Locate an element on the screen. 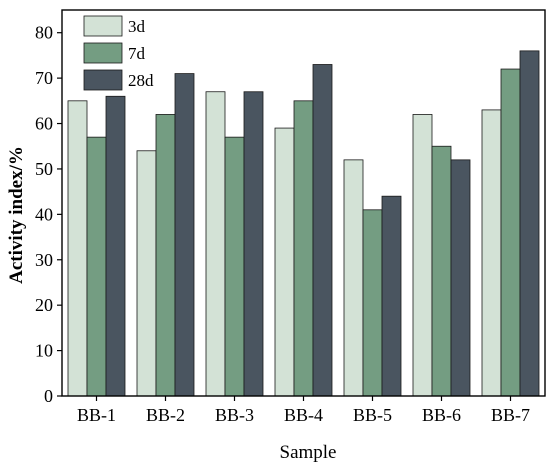 The image size is (550, 471). y-tick-label: 40 is located at coordinates (44, 214).